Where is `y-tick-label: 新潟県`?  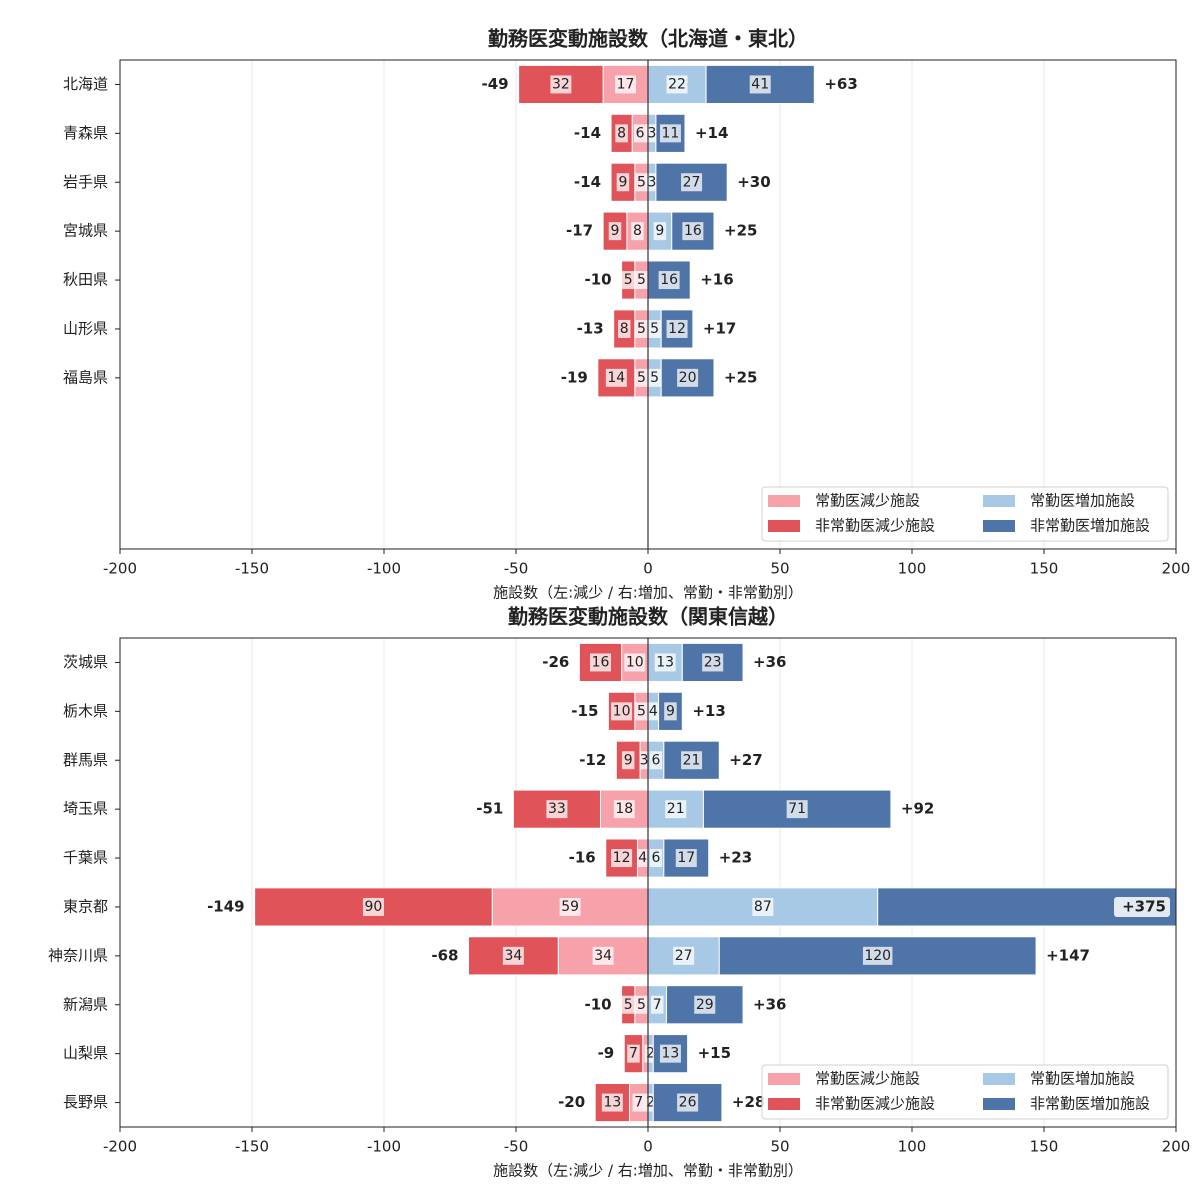
y-tick-label: 新潟県 is located at coordinates (85, 1004).